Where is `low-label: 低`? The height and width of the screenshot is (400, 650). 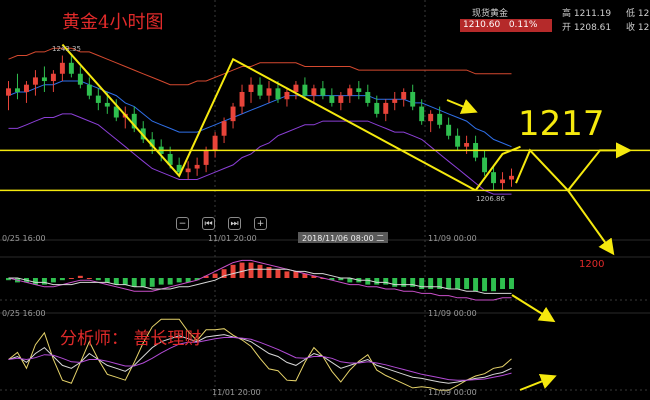
low-label: 低 is located at coordinates (631, 14).